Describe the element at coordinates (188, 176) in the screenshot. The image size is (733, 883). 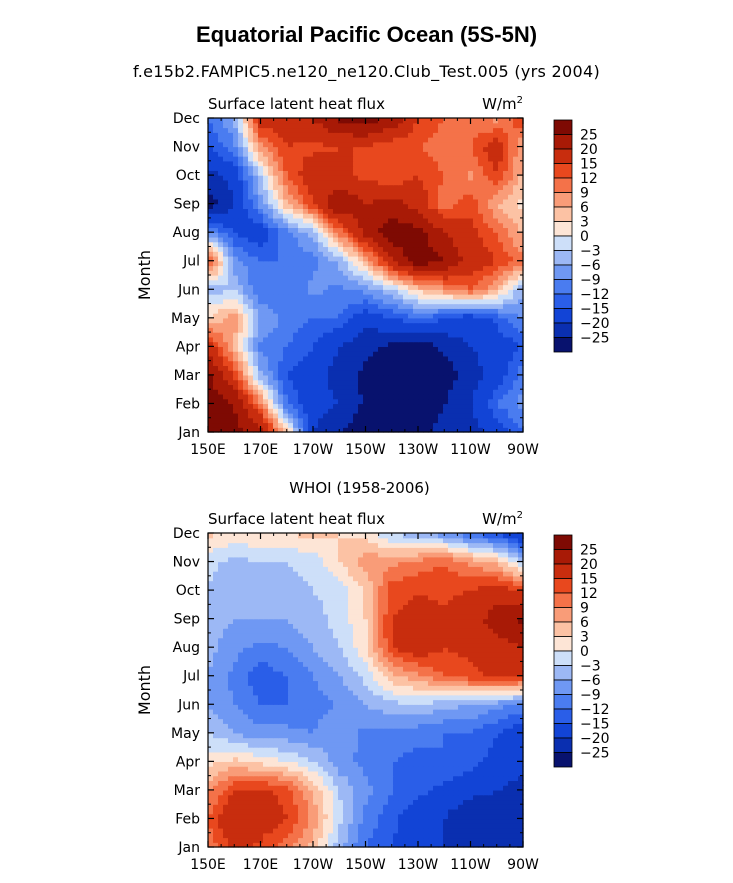
I see `y-tick-label: Oct` at that location.